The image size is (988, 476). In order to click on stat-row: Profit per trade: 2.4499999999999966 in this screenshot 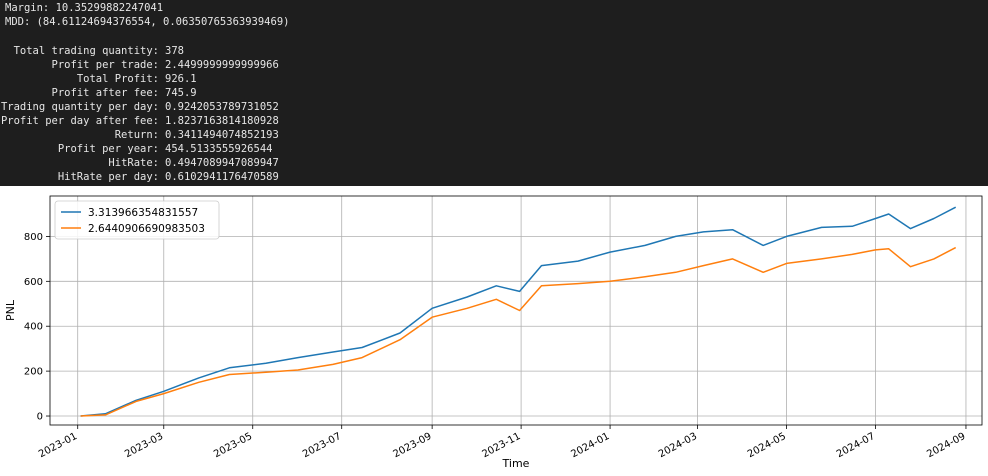, I will do `click(494, 65)`.